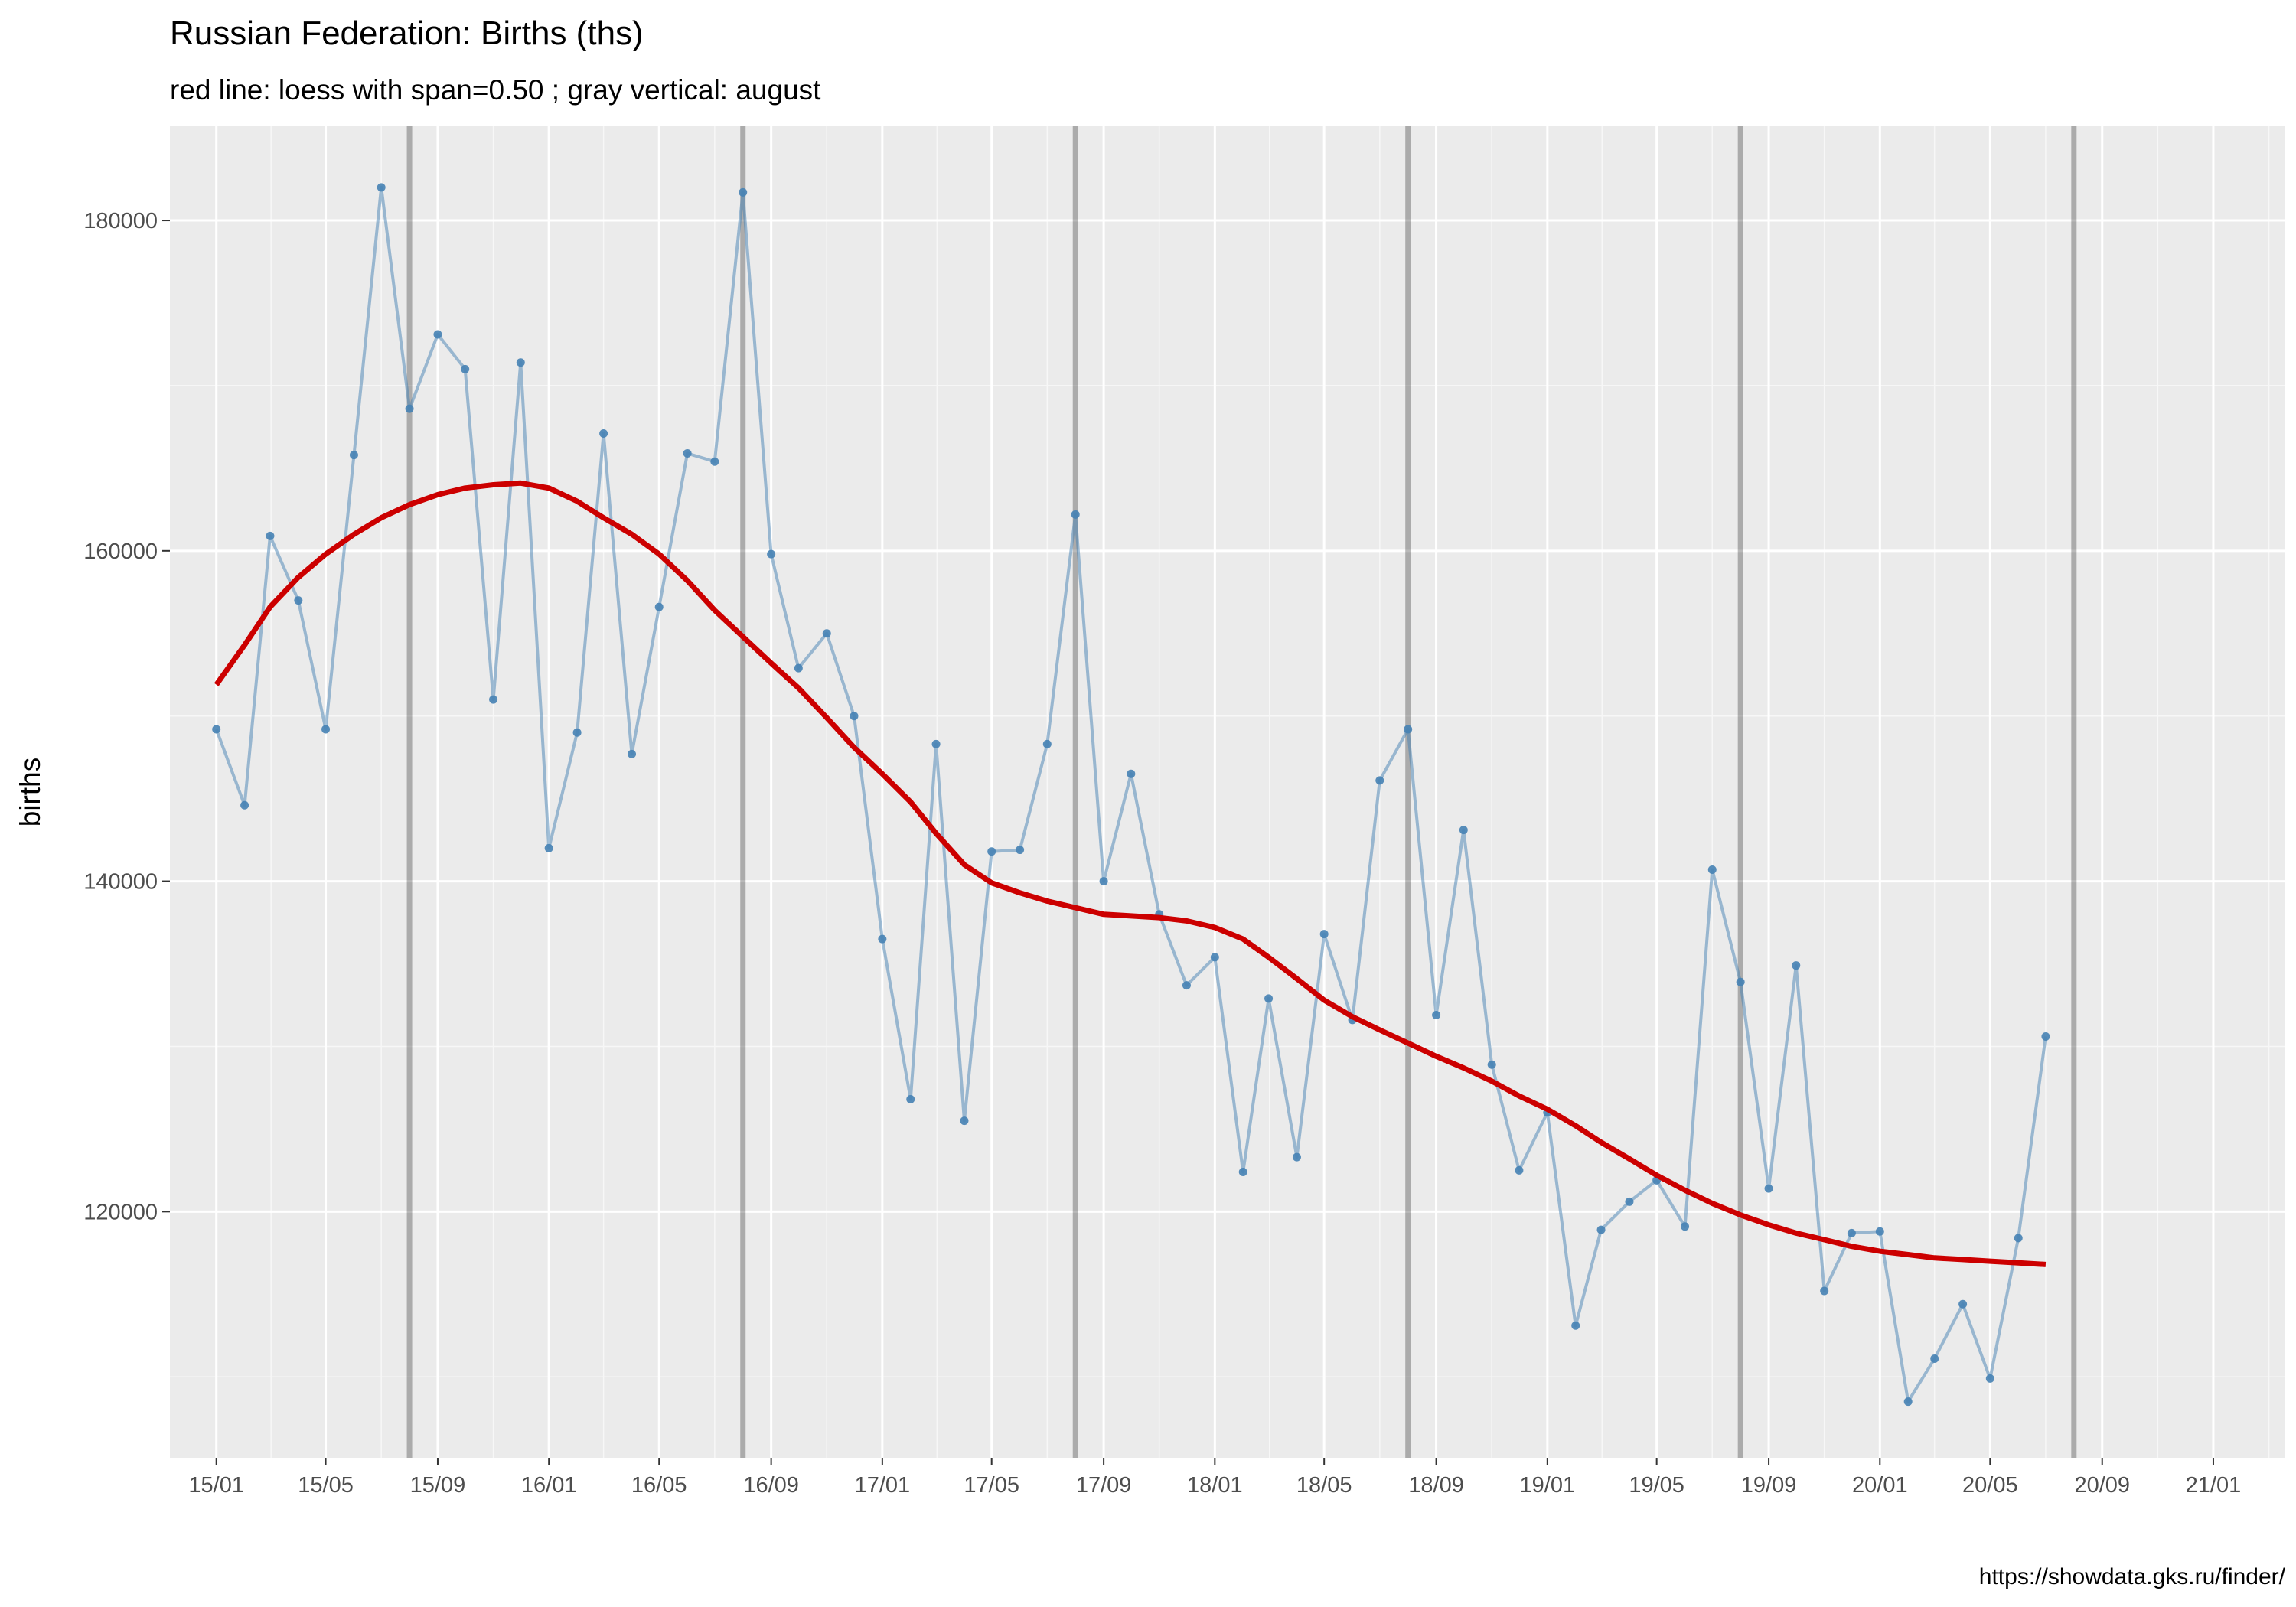  What do you see at coordinates (438, 1485) in the screenshot?
I see `x-tick-label: 15/09` at bounding box center [438, 1485].